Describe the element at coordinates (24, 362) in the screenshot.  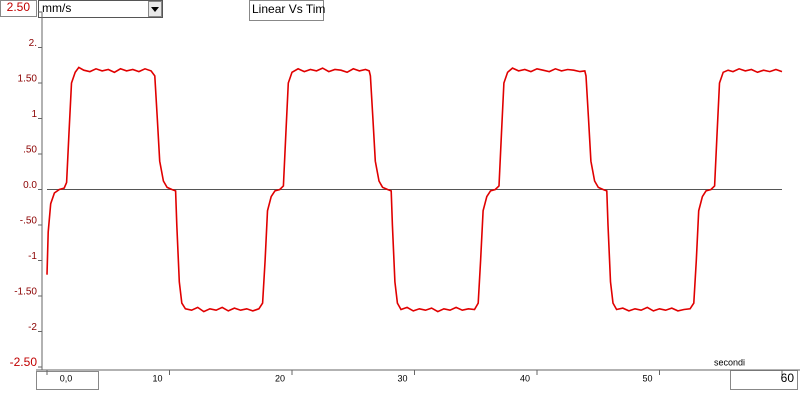
I see `y-tick-label: -2.50` at that location.